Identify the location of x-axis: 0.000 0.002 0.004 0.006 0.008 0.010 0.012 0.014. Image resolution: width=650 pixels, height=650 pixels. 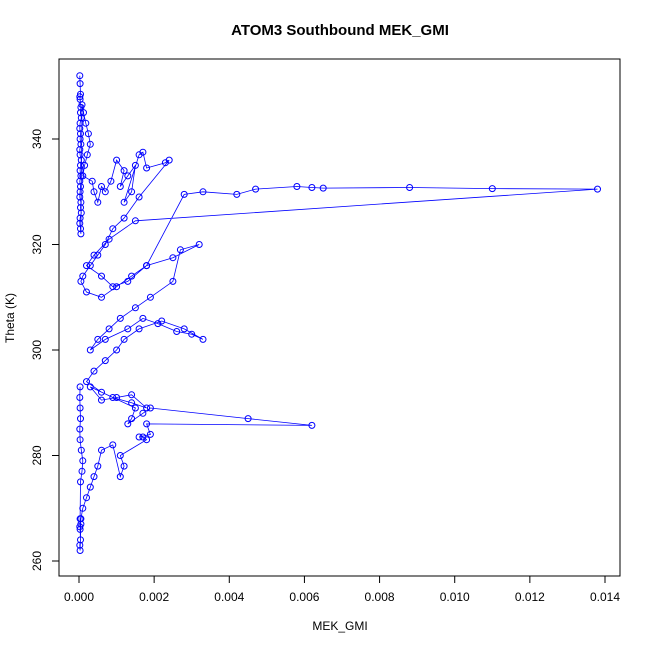
(342, 589).